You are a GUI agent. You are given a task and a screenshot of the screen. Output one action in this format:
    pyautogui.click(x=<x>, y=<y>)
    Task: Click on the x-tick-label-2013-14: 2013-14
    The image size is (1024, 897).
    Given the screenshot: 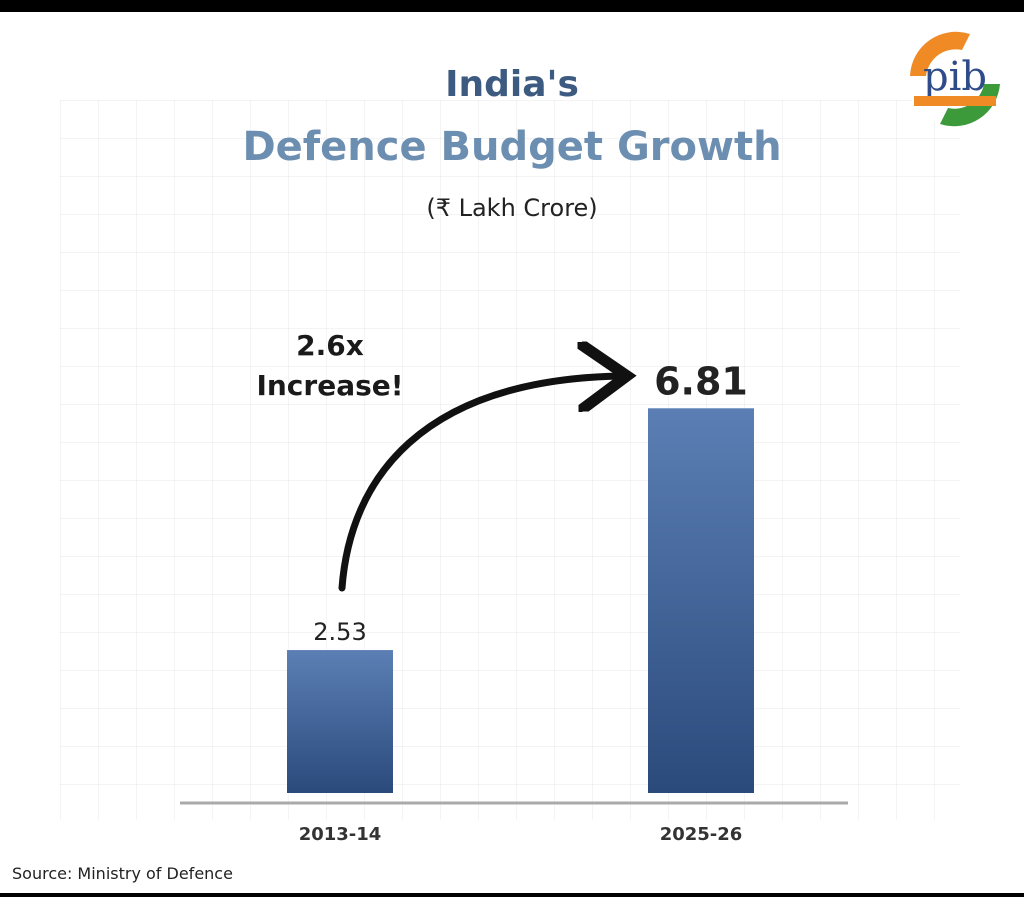 What is the action you would take?
    pyautogui.click(x=340, y=834)
    